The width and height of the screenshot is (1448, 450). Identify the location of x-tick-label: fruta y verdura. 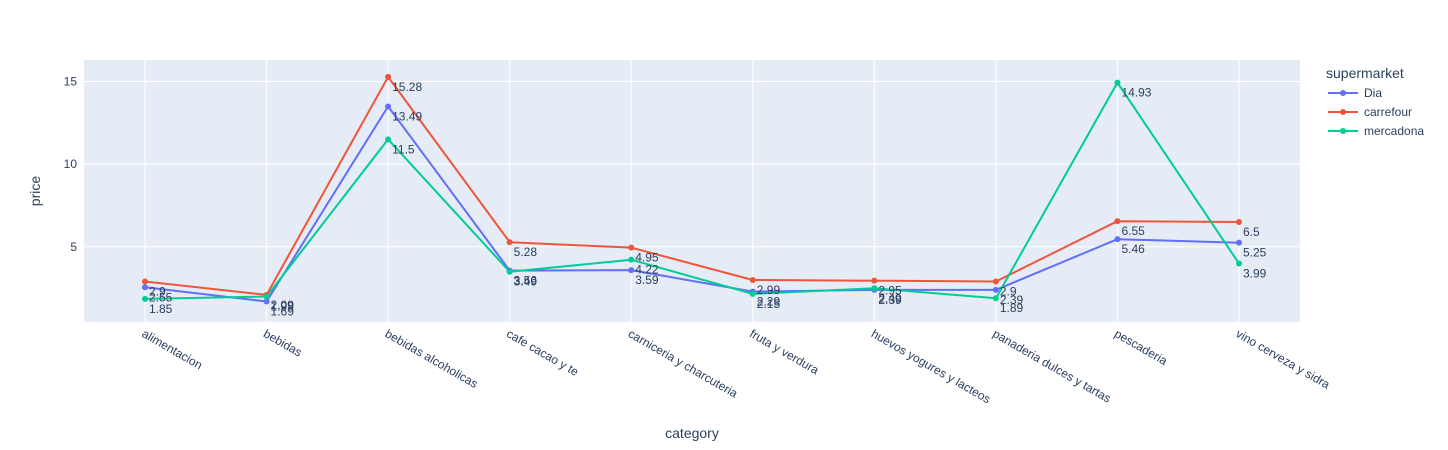
(784, 351).